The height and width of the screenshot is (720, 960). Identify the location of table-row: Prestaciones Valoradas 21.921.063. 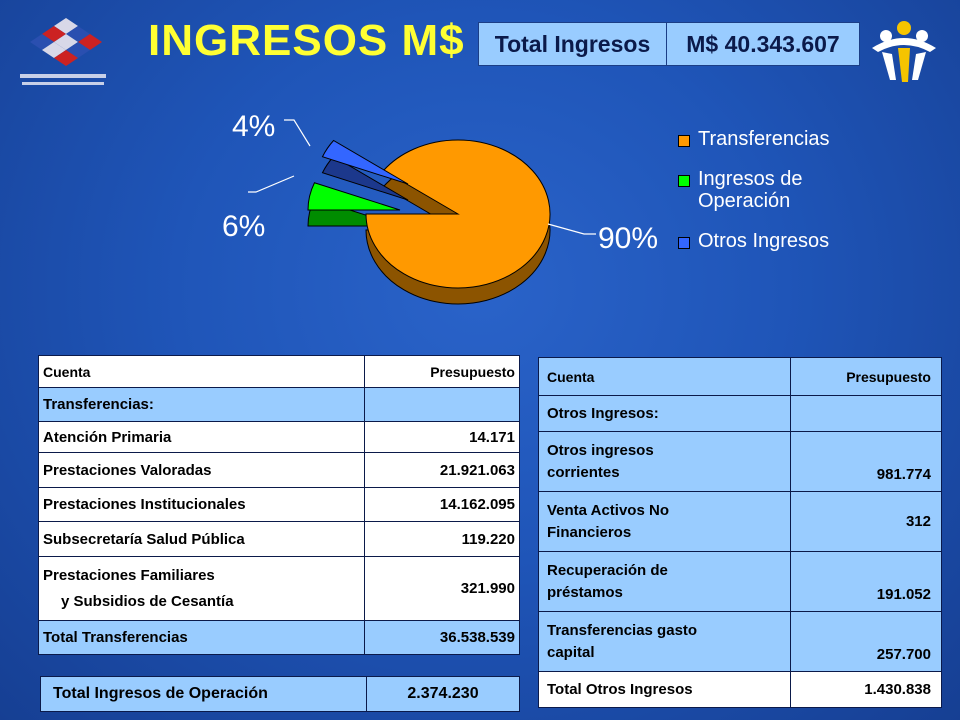
(279, 470).